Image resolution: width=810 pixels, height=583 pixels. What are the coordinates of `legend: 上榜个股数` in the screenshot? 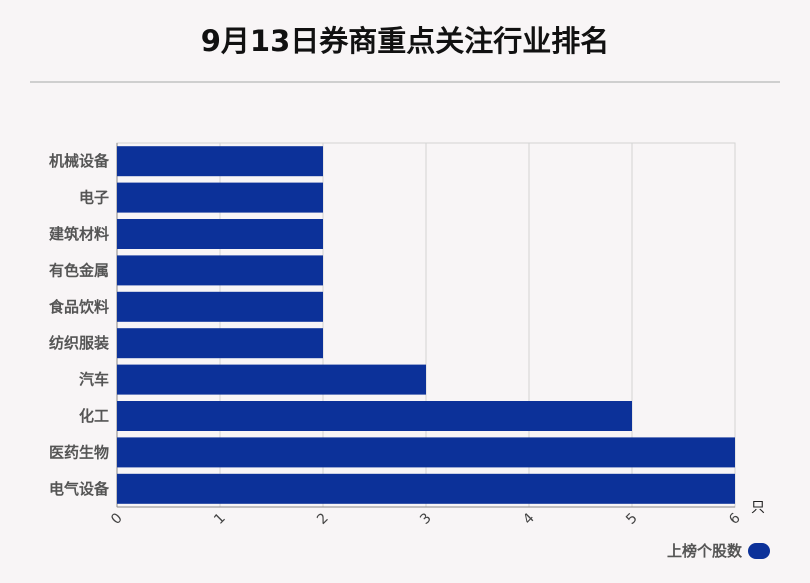 It's located at (718, 550).